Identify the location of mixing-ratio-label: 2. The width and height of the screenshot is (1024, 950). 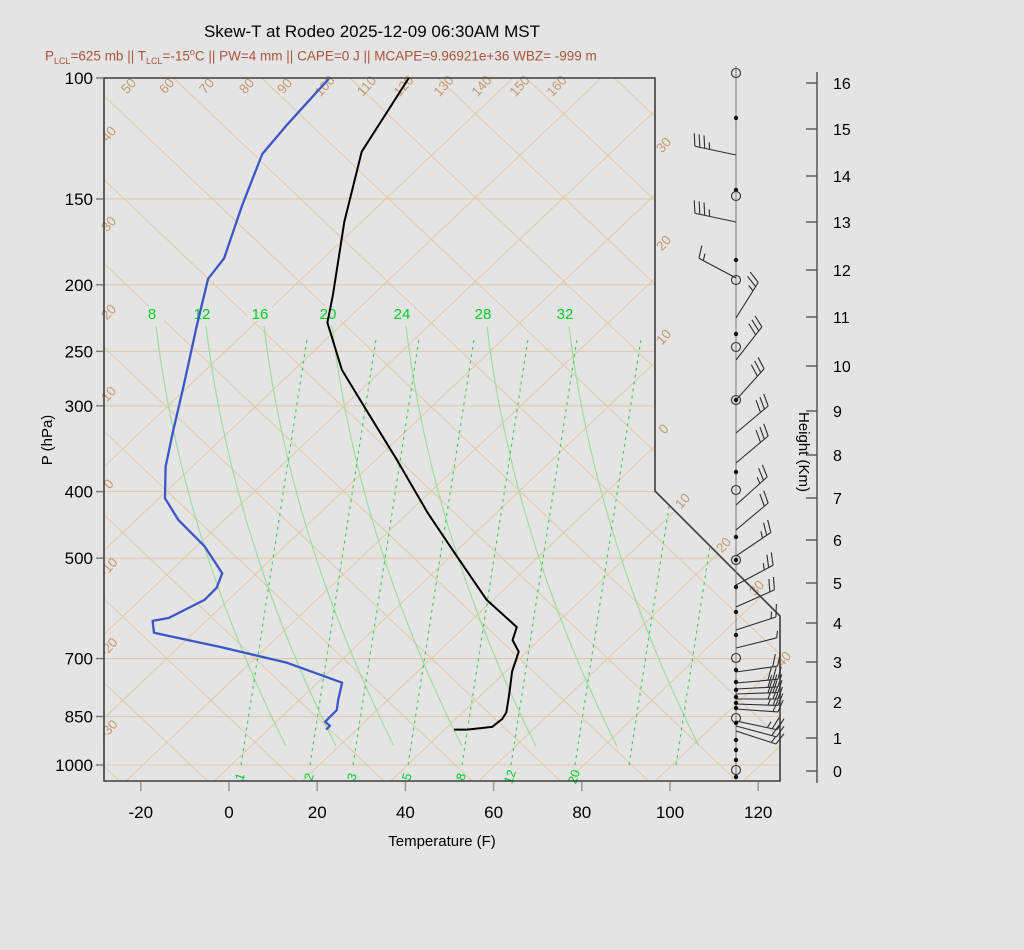
(308, 776).